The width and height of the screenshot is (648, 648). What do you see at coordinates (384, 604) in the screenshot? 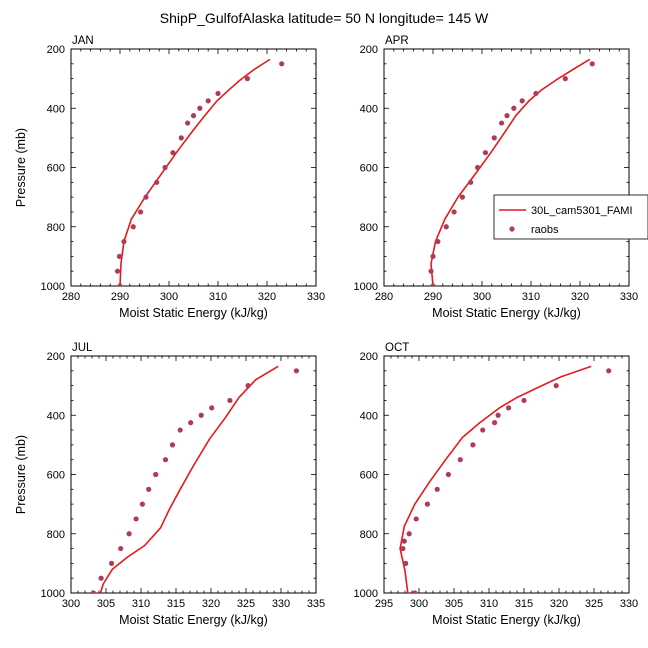
I see `x-tick-label: 295` at bounding box center [384, 604].